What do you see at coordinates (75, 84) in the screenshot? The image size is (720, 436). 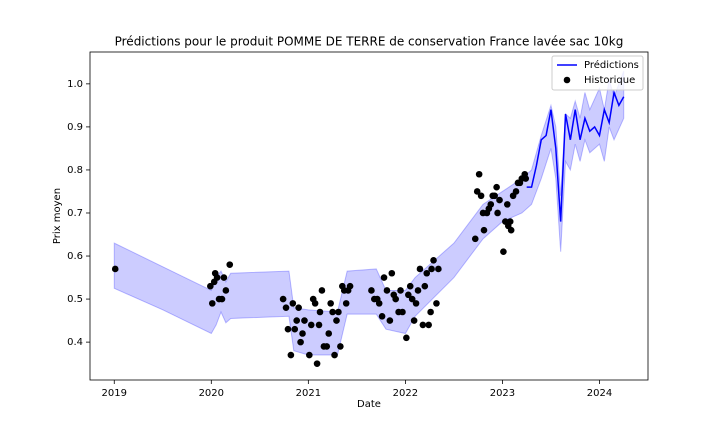 I see `y-tick-label: 1.0` at bounding box center [75, 84].